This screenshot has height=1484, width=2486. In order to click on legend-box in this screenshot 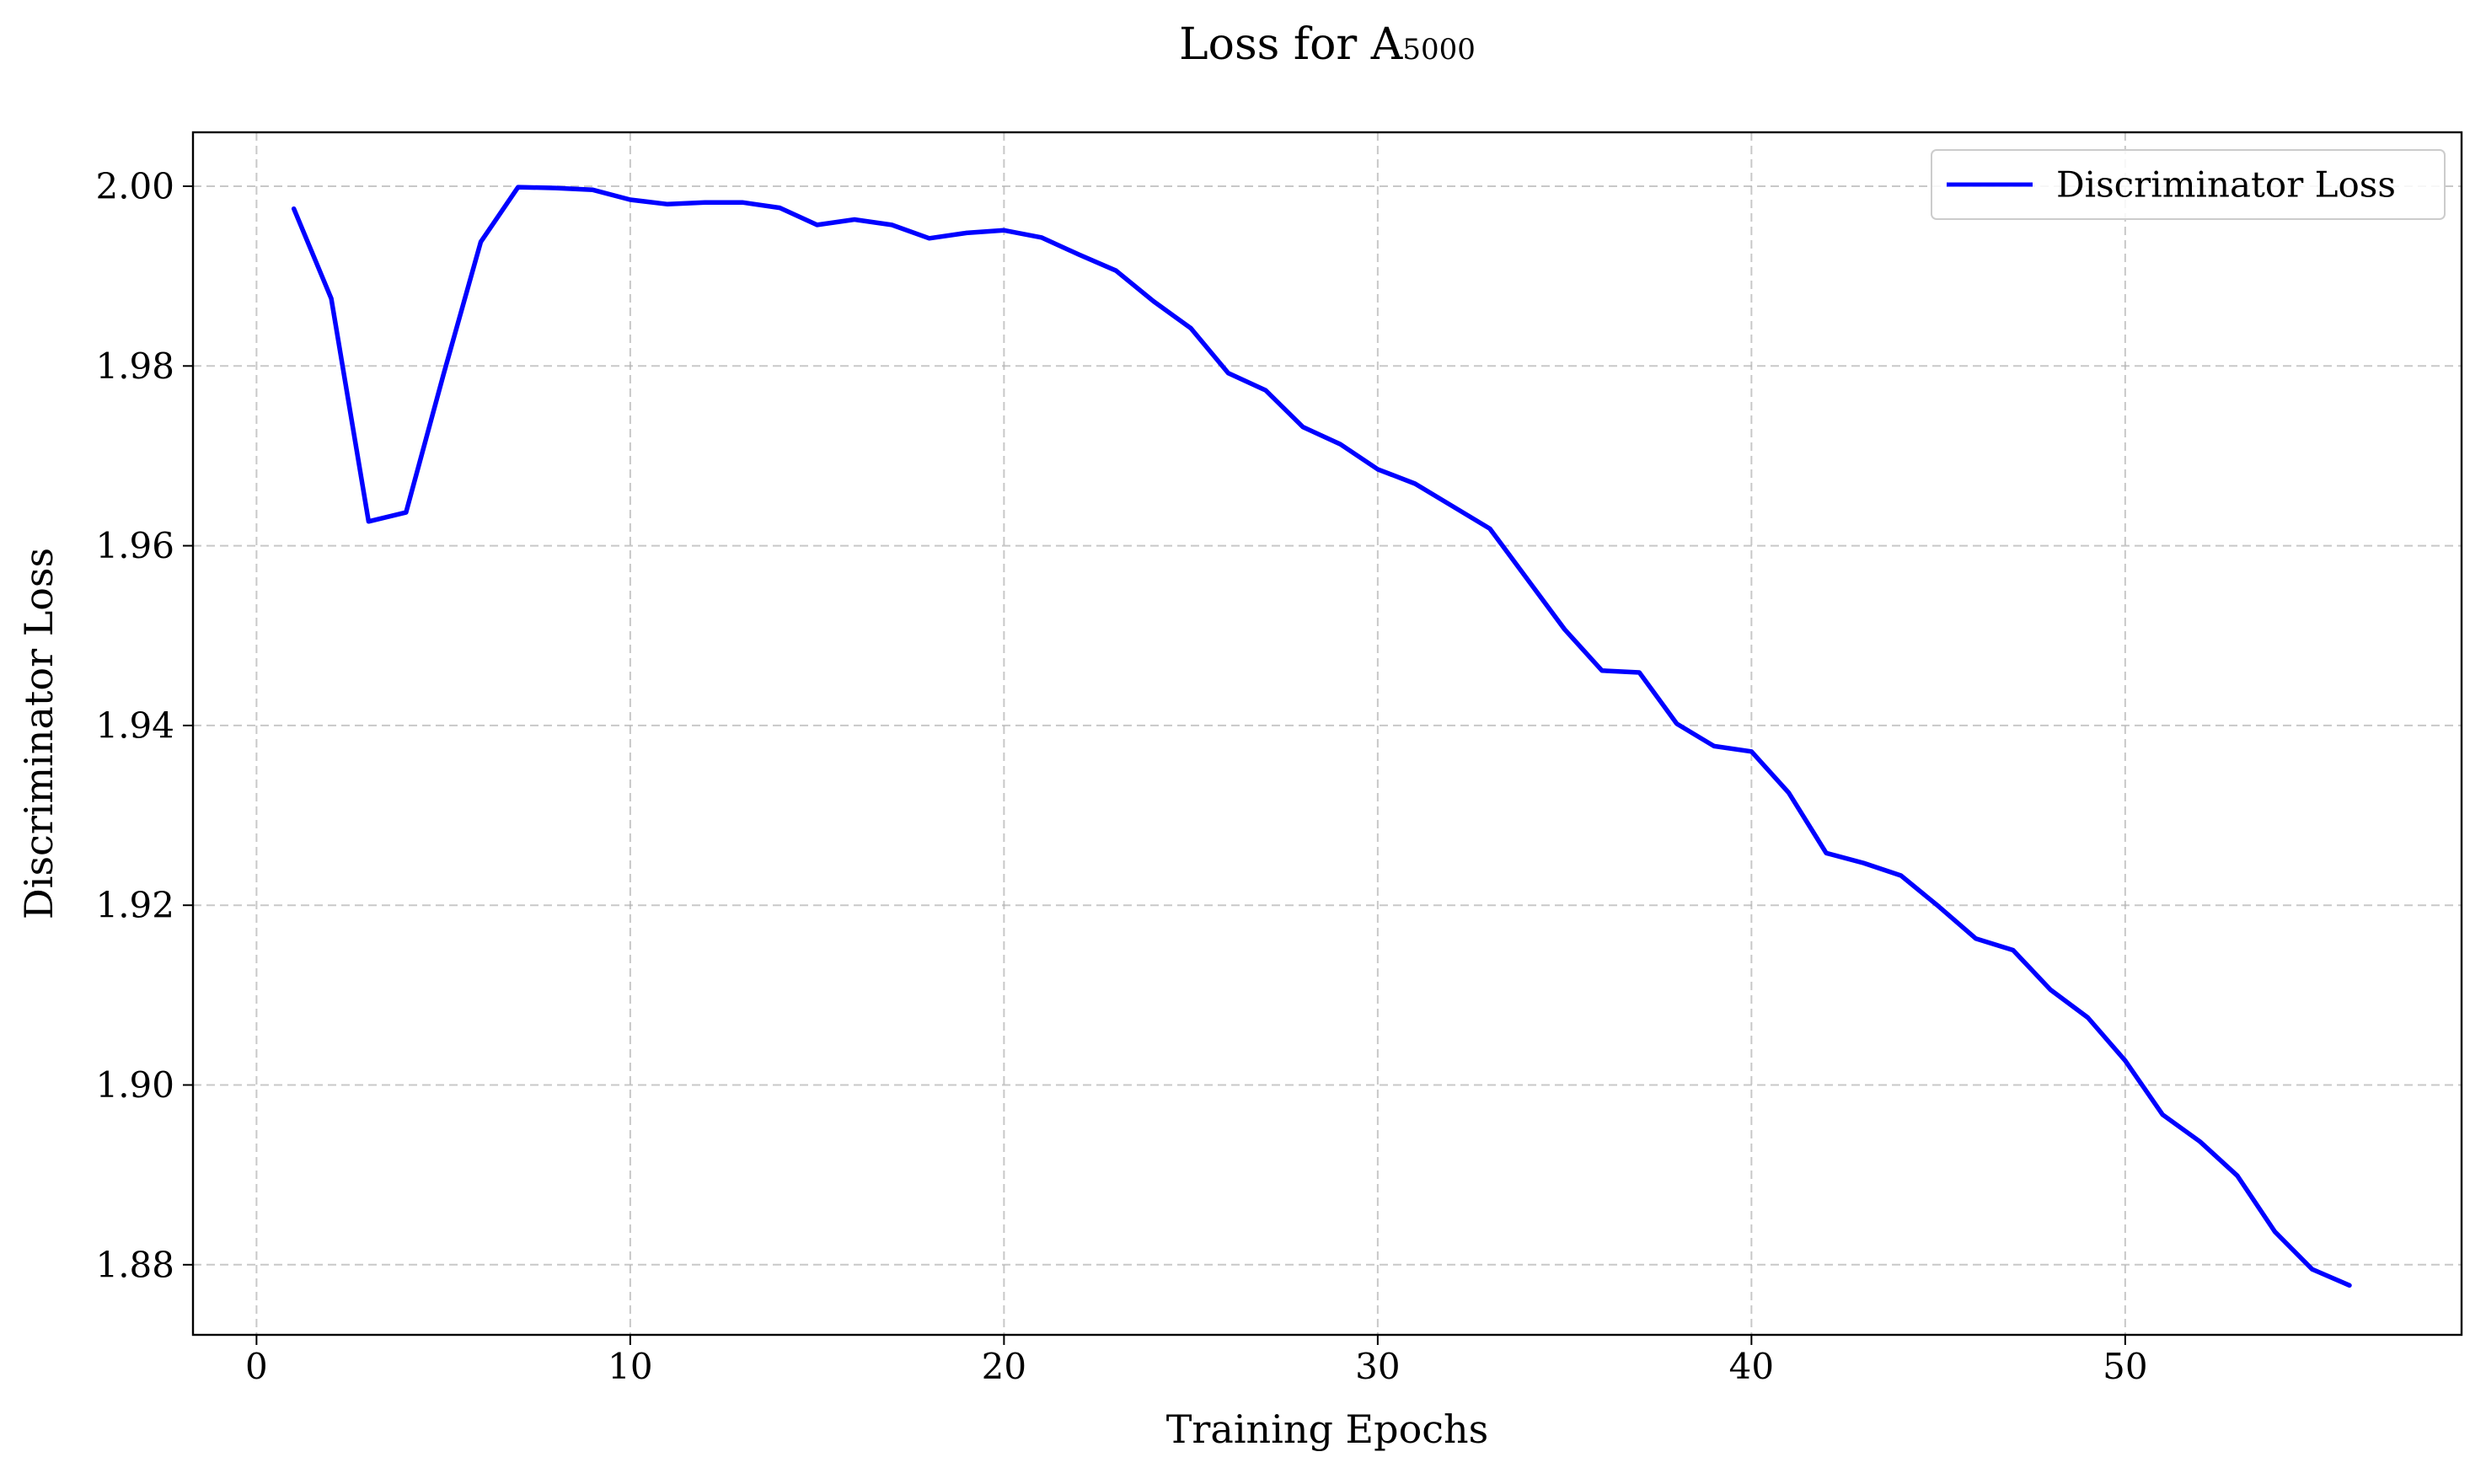, I will do `click(2189, 184)`.